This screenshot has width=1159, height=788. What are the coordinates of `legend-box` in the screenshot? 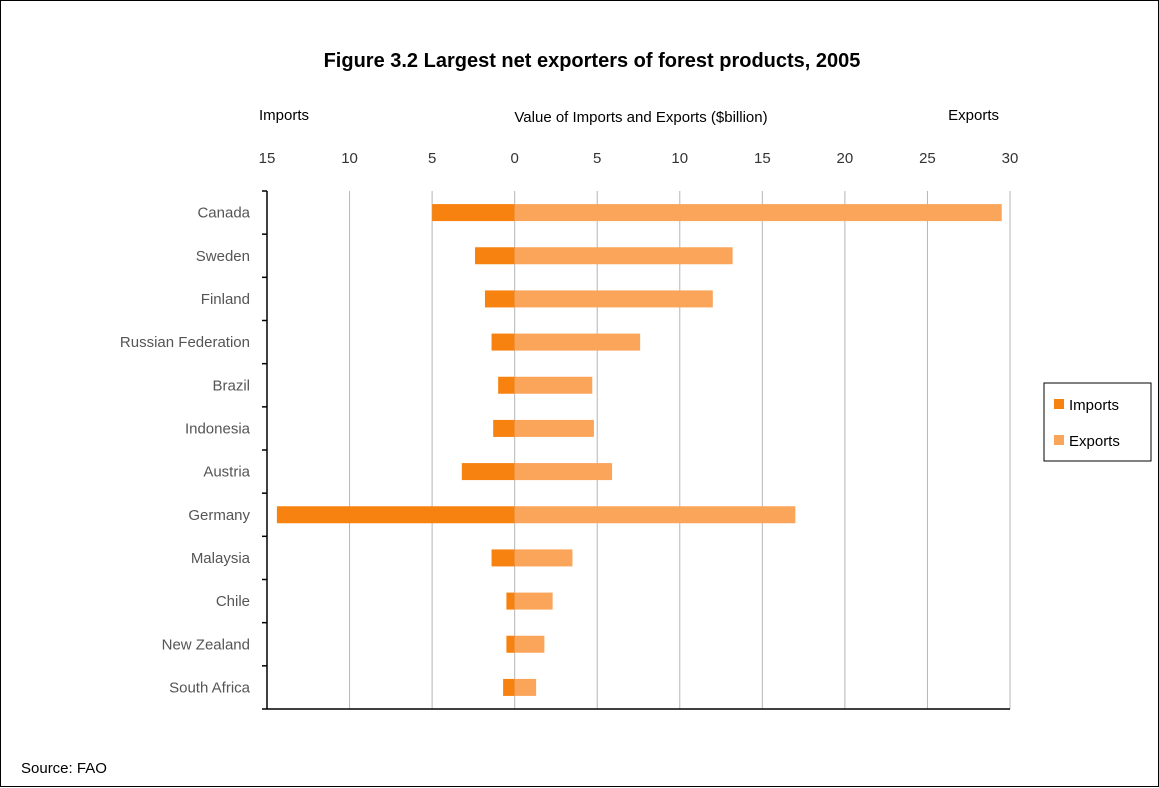 It's located at (1097, 422).